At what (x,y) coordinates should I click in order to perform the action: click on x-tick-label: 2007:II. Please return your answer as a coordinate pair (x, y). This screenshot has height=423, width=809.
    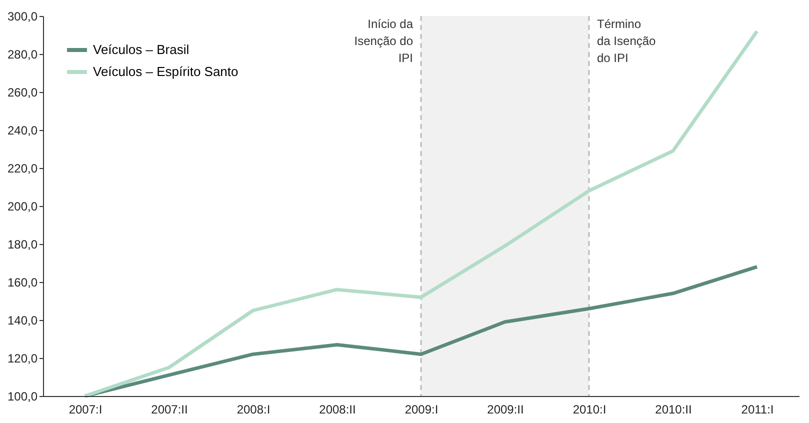
    Looking at the image, I should click on (169, 409).